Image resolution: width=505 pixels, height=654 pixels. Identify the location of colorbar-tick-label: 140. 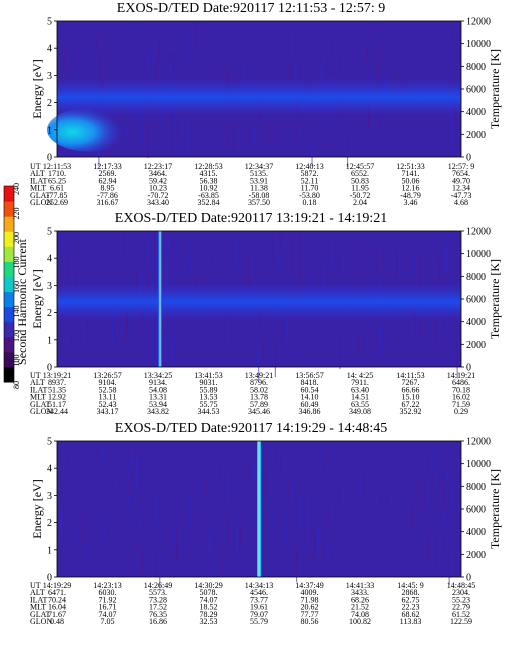
(16, 312).